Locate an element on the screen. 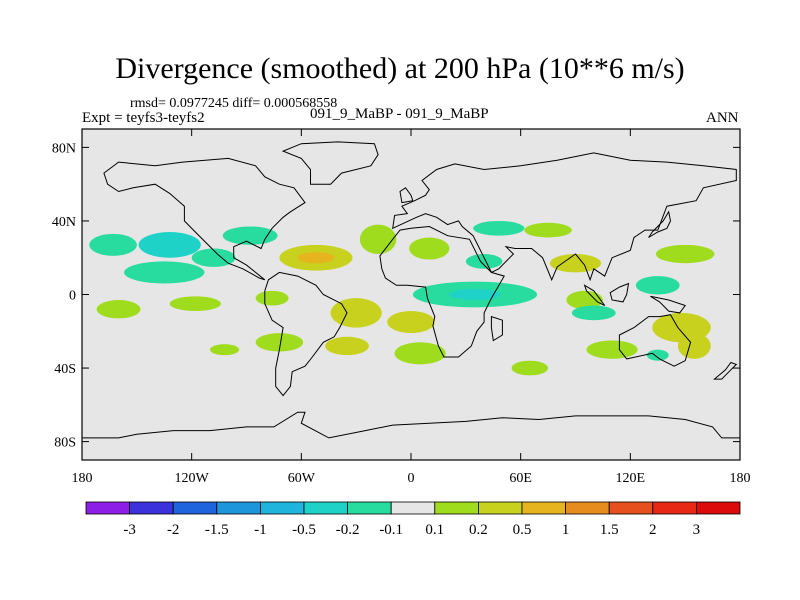 This screenshot has height=600, width=800. colorbar-label-4: -0.5 is located at coordinates (304, 530).